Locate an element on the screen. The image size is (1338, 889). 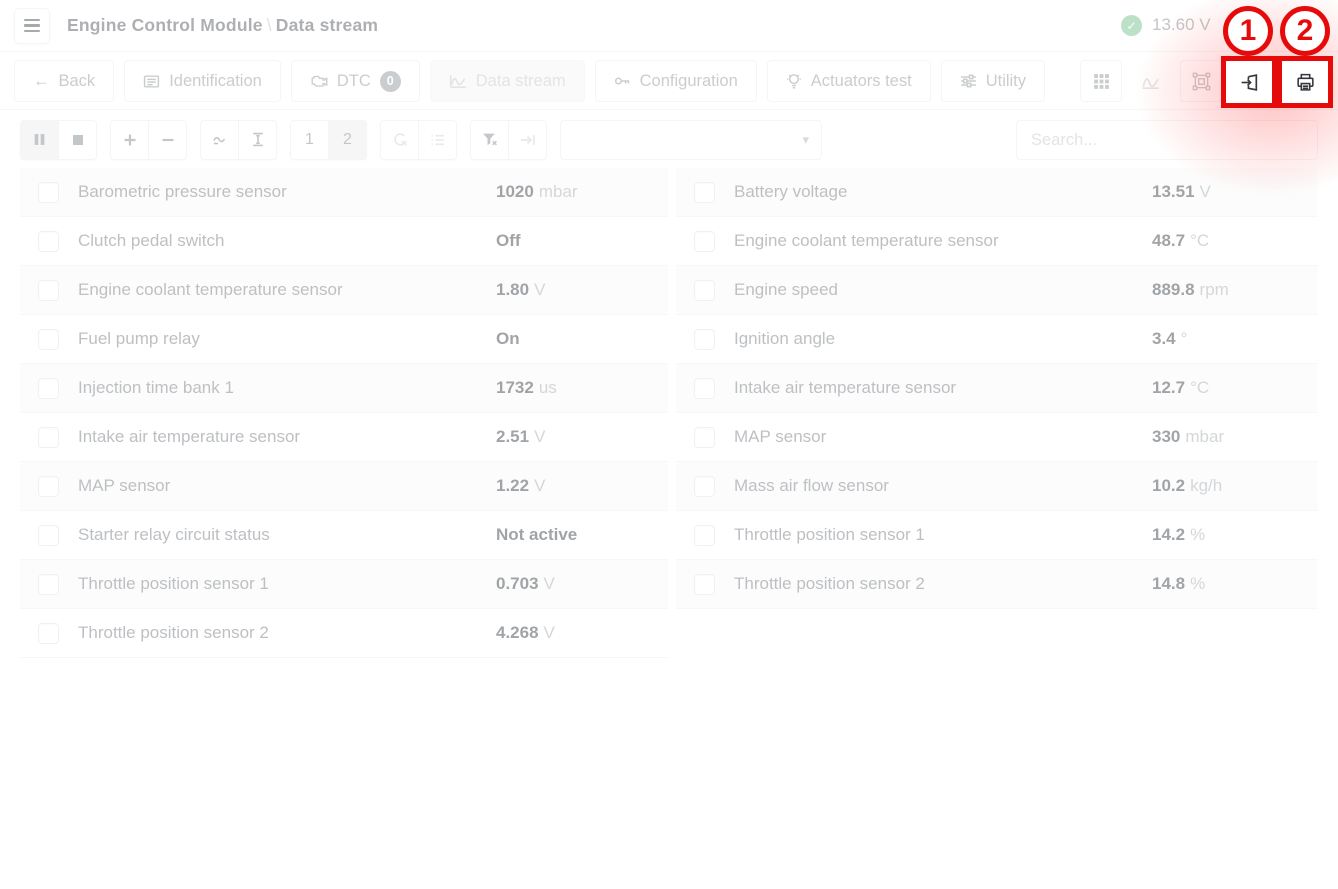
check-engine-icon is located at coordinates (319, 81).